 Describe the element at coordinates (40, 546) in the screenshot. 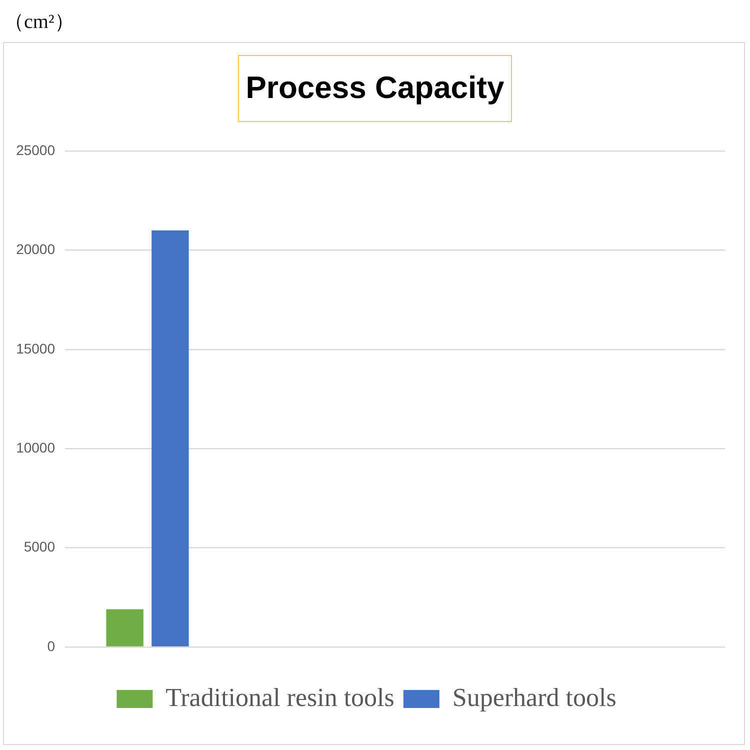

I see `y-tick-label: 5000` at that location.